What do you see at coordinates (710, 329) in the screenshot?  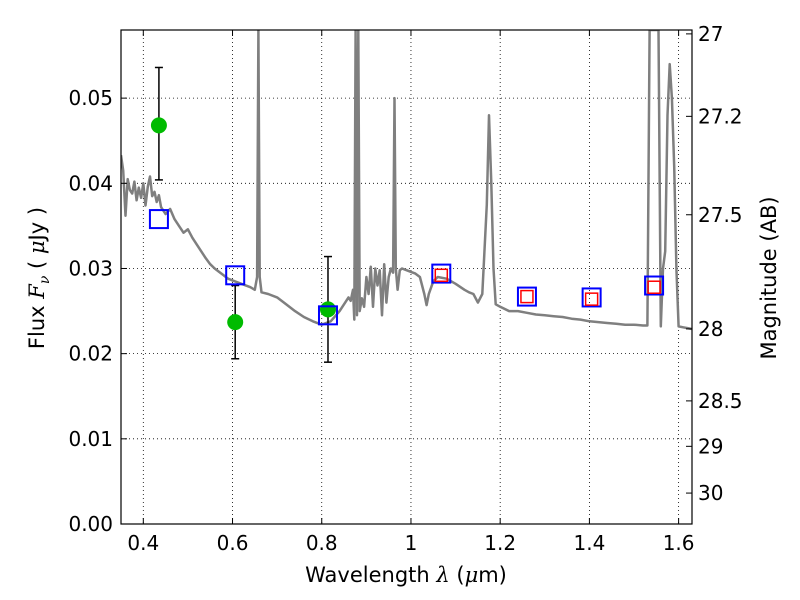 I see `y2-tick-label: 28` at bounding box center [710, 329].